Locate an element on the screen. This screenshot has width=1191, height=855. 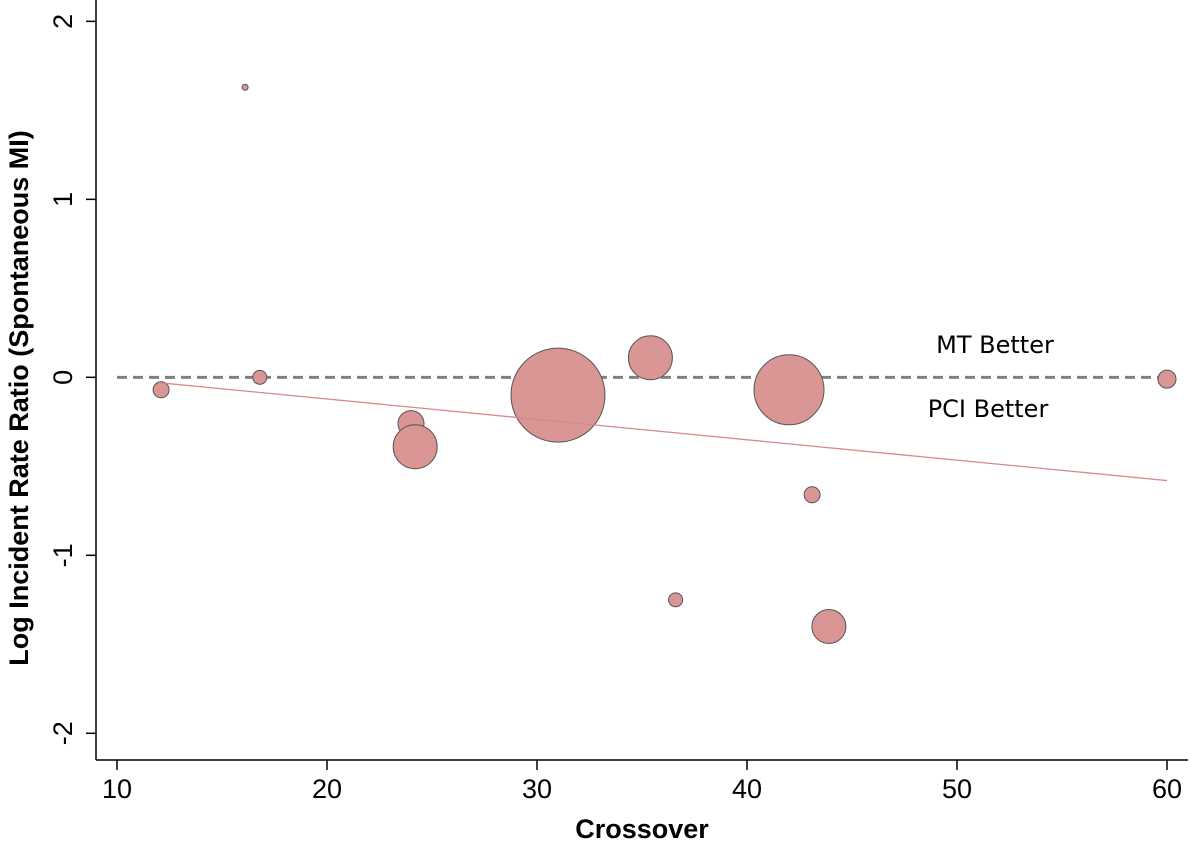
x-tick-label: 50 is located at coordinates (957, 789).